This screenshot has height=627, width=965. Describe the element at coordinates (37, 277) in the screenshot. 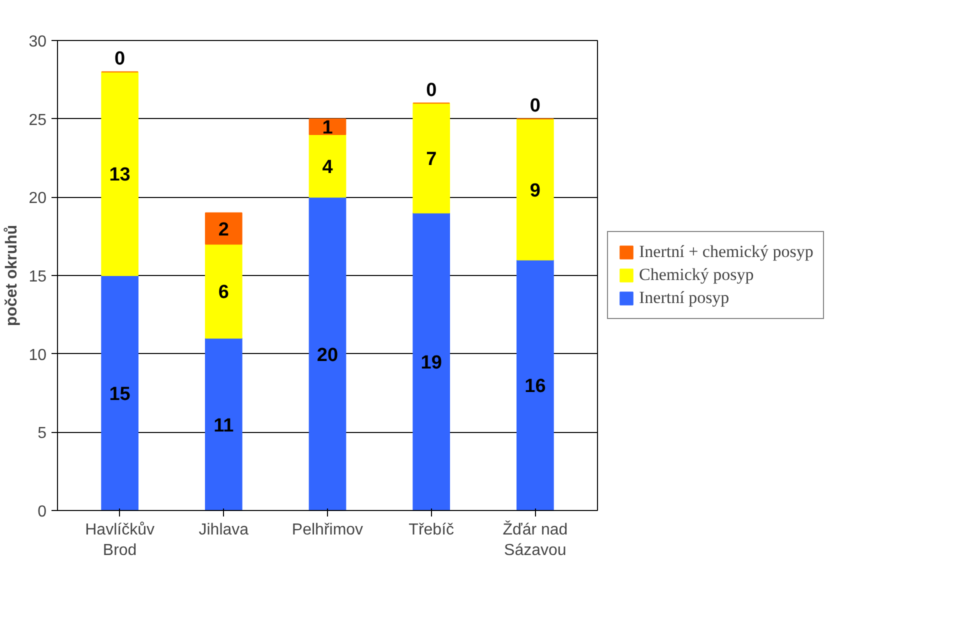

I see `y-tick-label: 15` at that location.